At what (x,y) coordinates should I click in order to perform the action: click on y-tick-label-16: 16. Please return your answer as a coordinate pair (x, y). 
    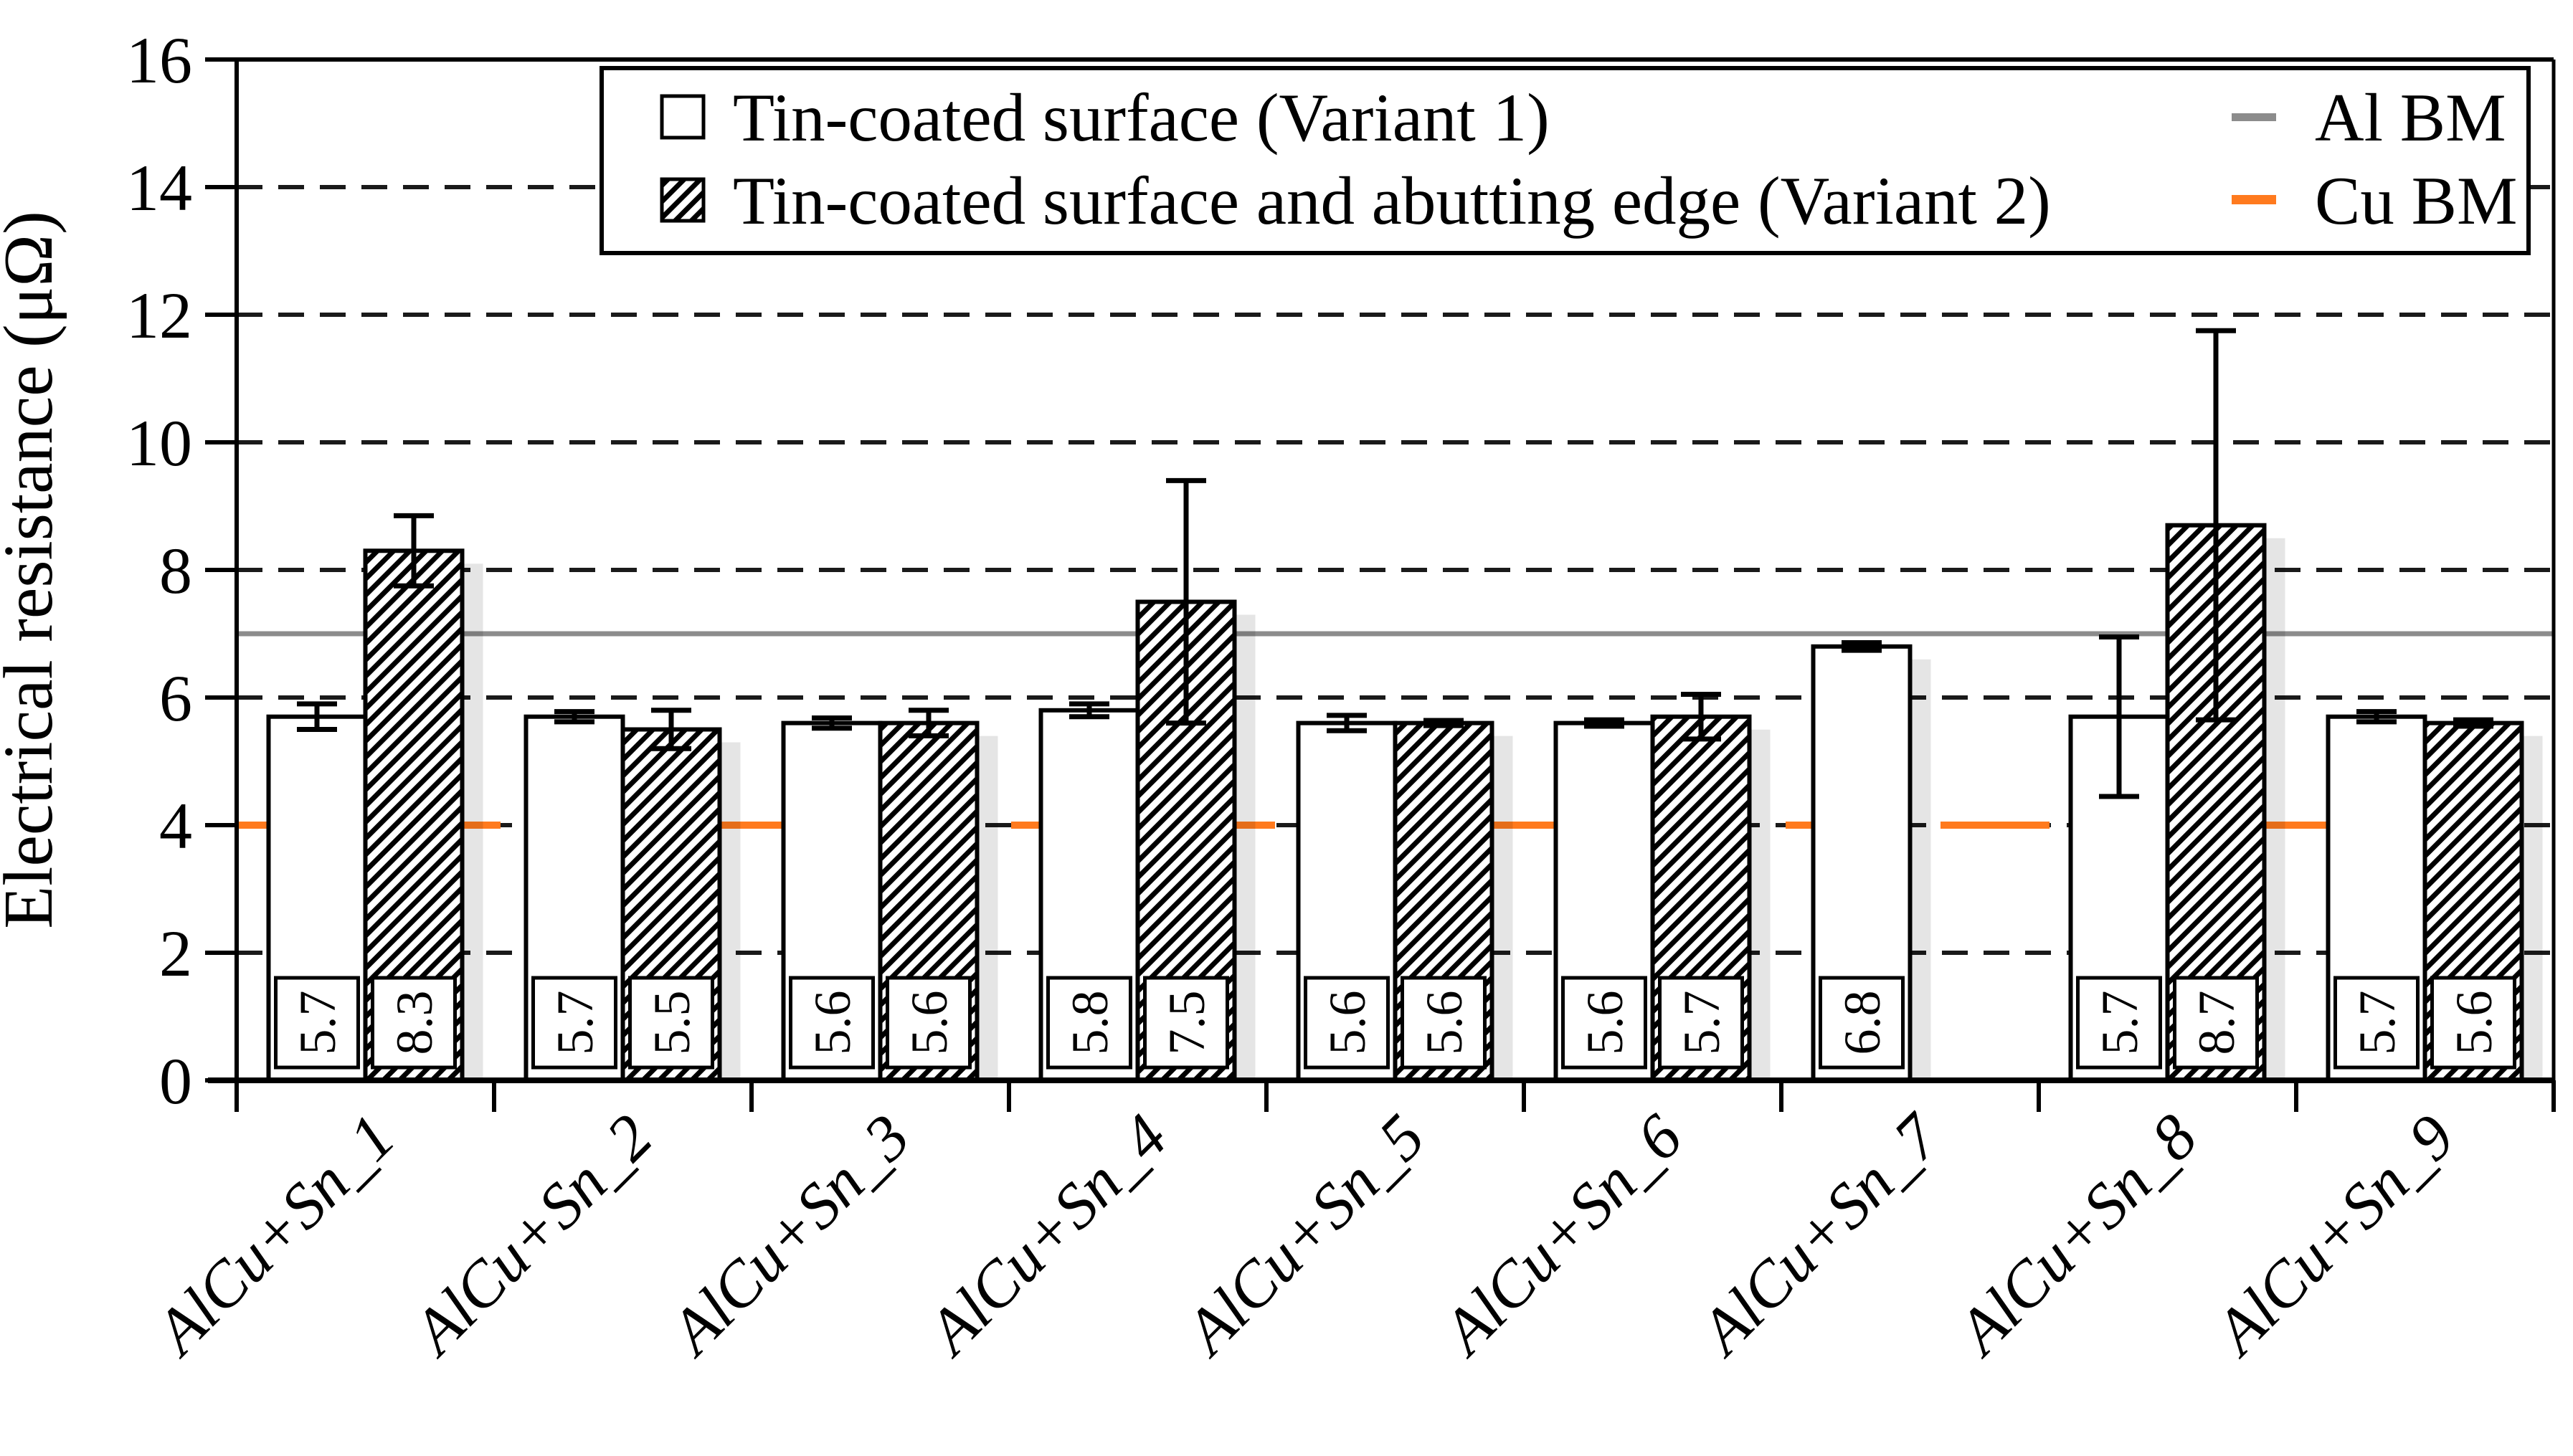
    Looking at the image, I should click on (159, 60).